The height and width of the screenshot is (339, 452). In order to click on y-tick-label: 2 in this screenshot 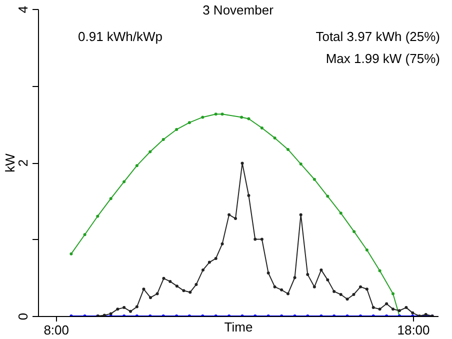, I will do `click(23, 163)`.